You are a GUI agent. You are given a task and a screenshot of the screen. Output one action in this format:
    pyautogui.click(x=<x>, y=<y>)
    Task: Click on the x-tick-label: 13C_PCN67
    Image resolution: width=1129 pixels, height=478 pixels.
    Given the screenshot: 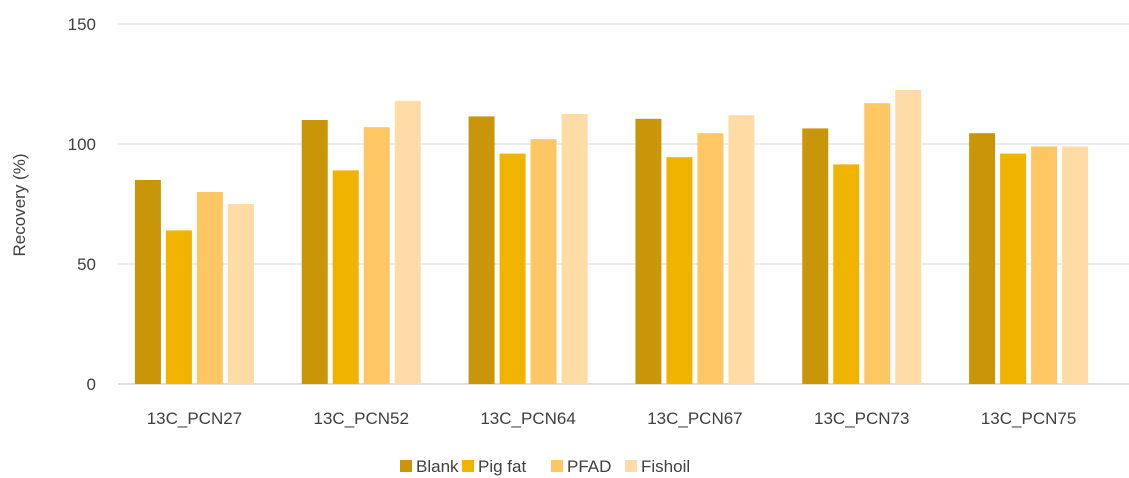 What is the action you would take?
    pyautogui.click(x=694, y=418)
    